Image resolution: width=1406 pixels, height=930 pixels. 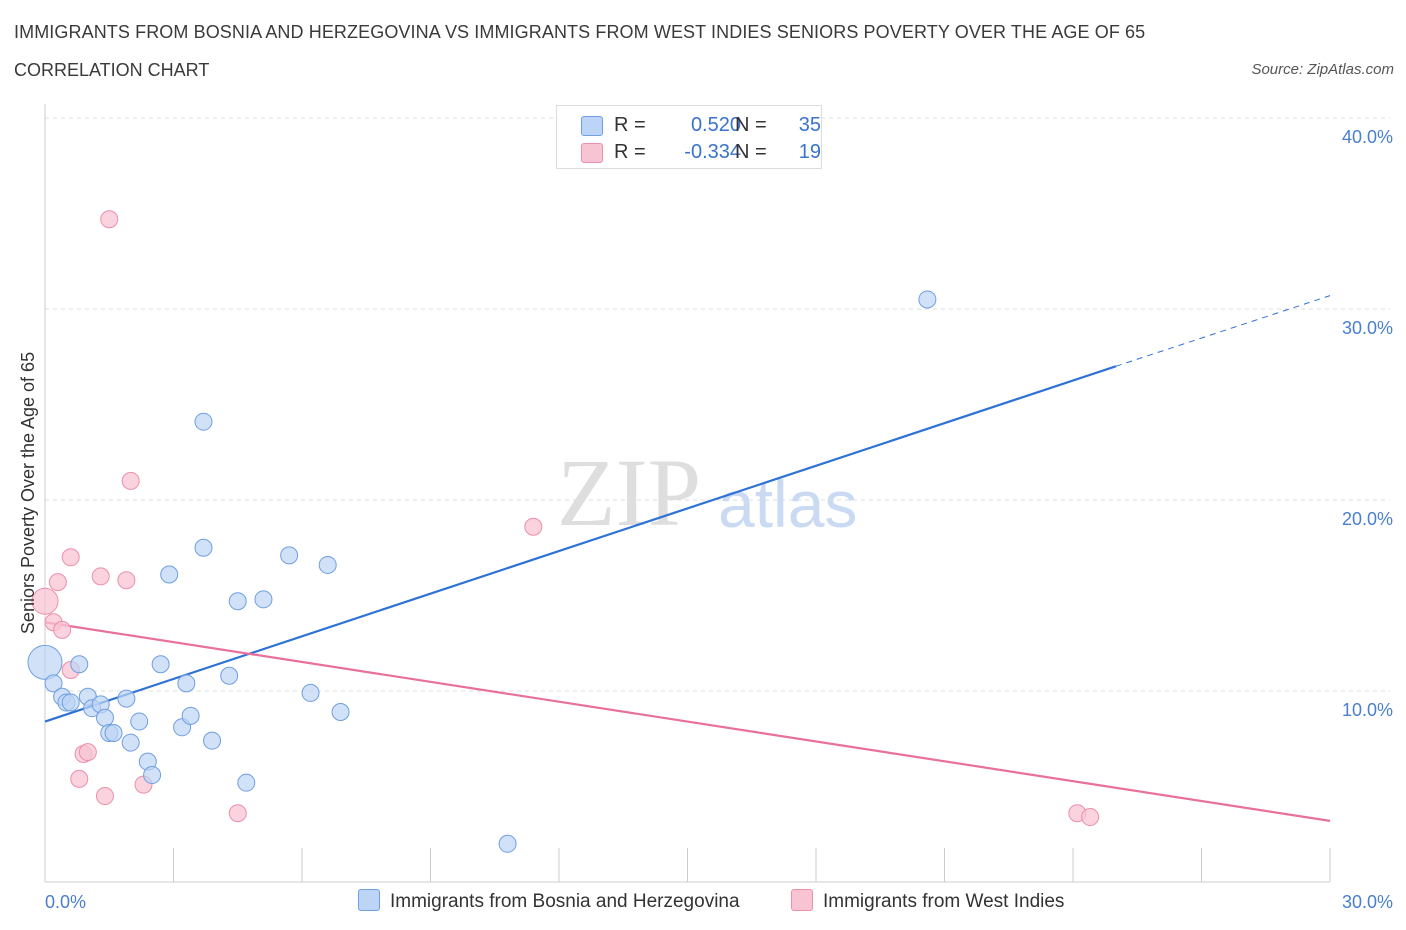 What do you see at coordinates (565, 901) in the screenshot?
I see `bottom-legend-label: Immigrants from Bosnia and Herzegovina` at bounding box center [565, 901].